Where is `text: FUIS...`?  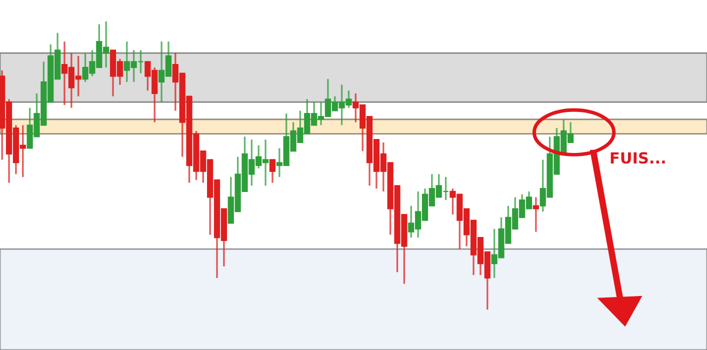
text: FUIS... is located at coordinates (637, 158).